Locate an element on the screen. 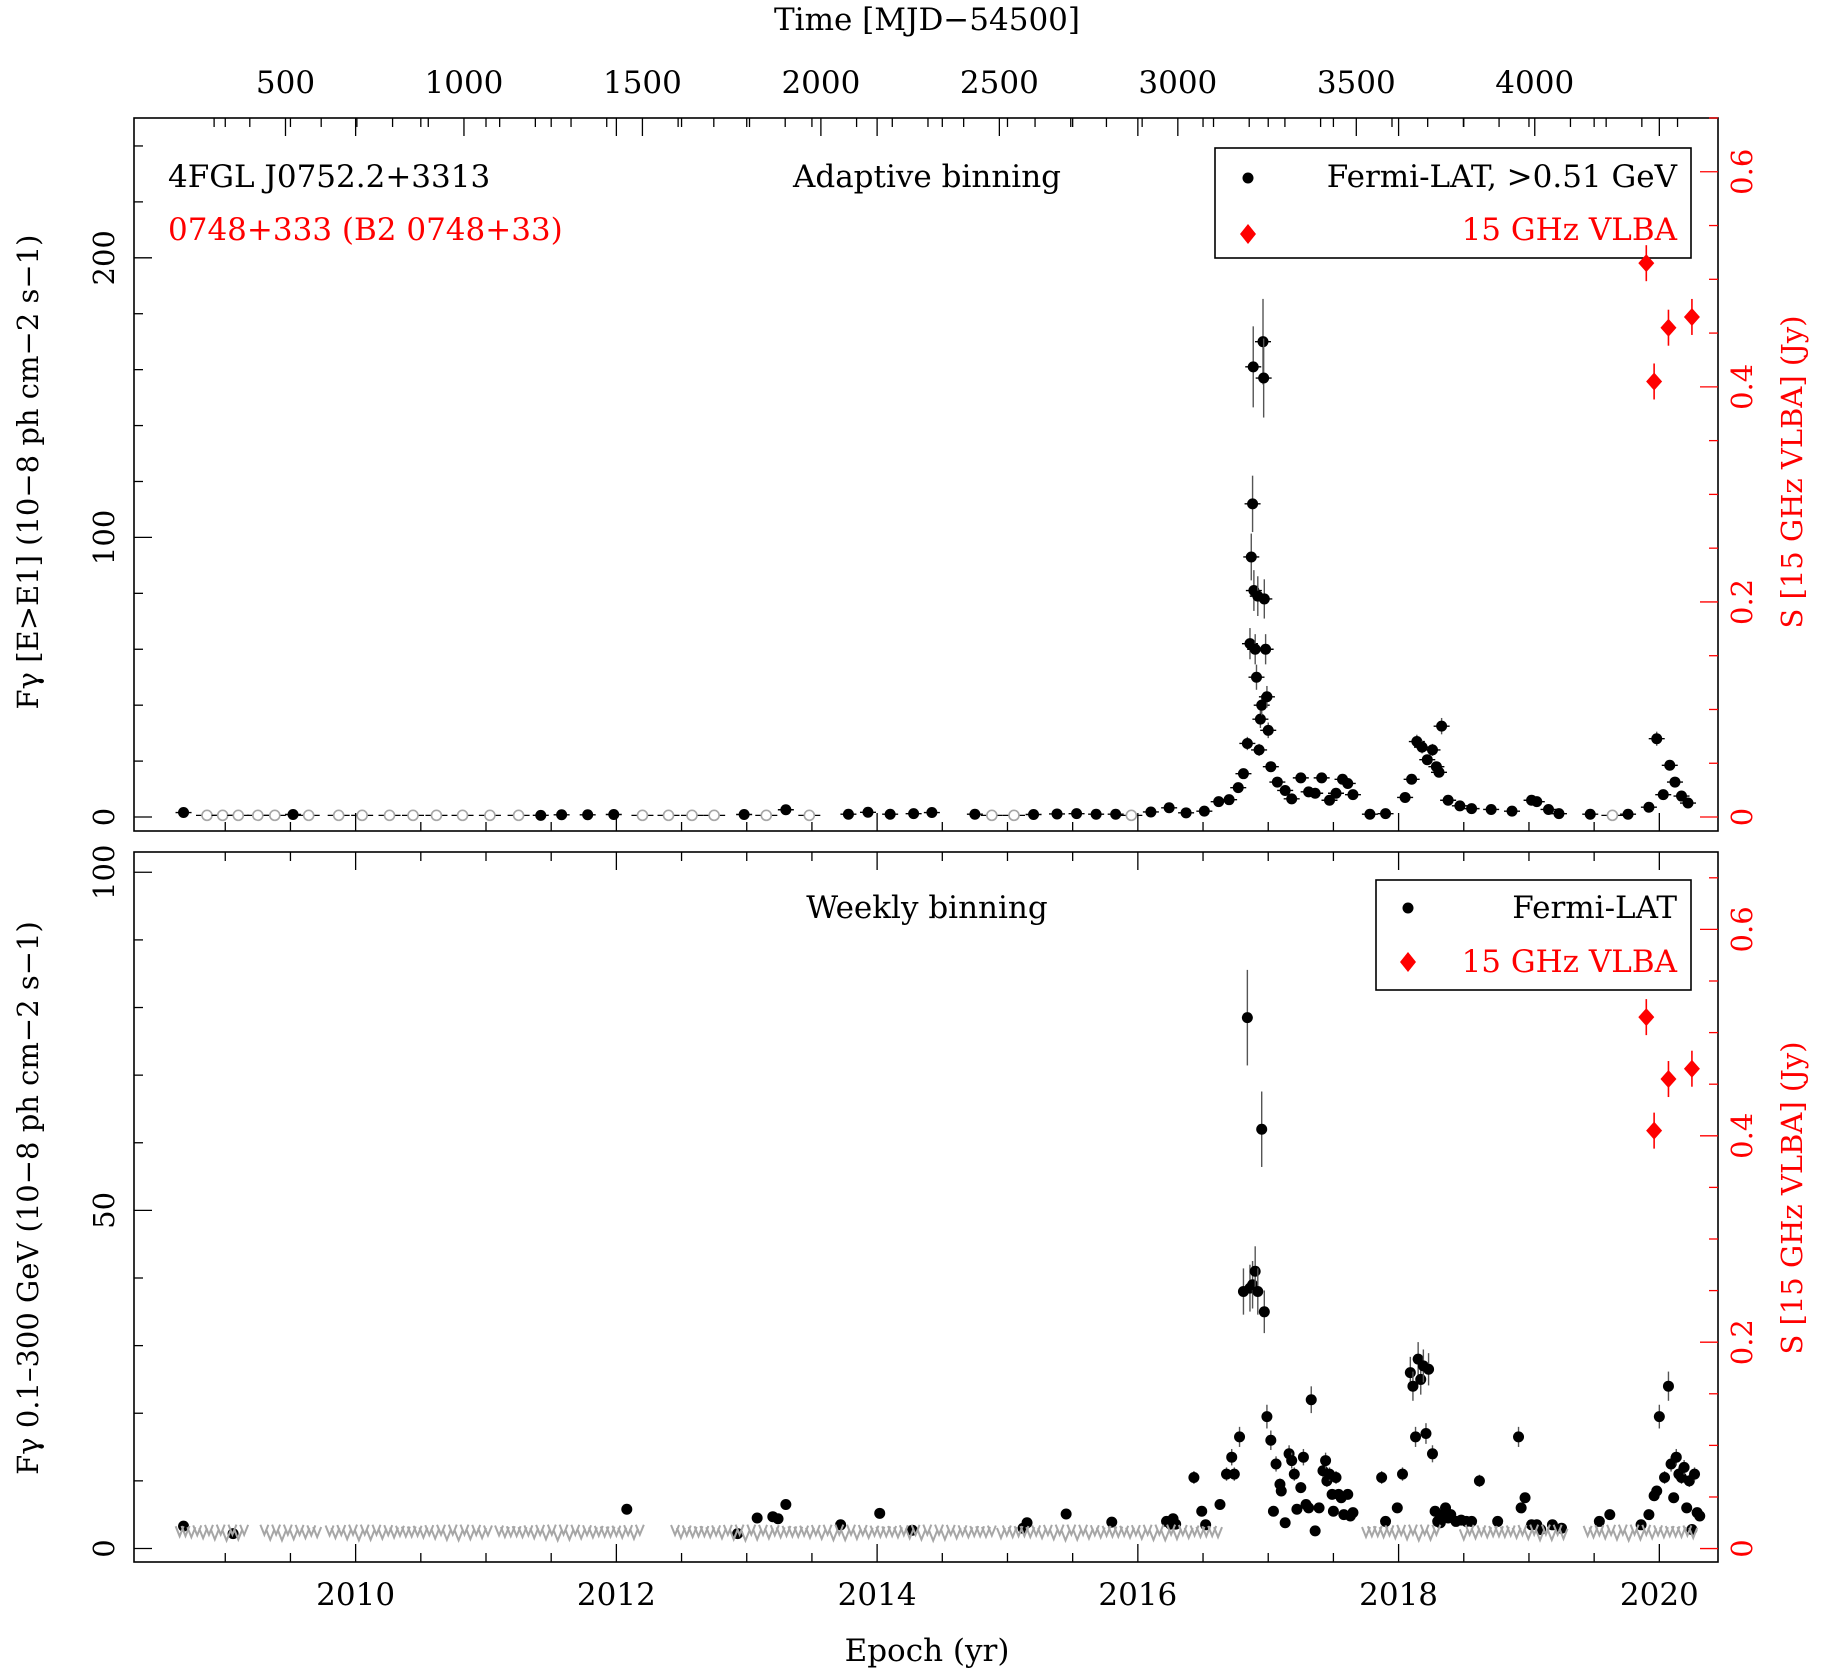 This screenshot has height=1671, width=1826. time-tick-label: 4000 is located at coordinates (1534, 83).